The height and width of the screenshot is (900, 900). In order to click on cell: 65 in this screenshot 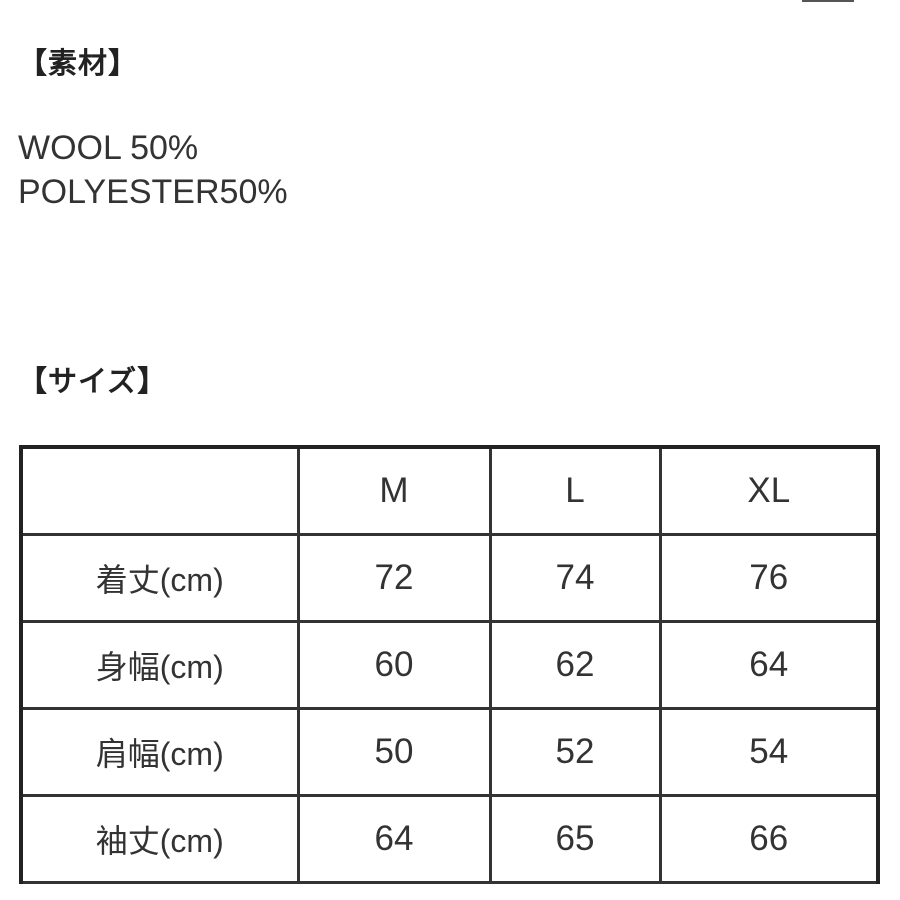, I will do `click(575, 839)`.